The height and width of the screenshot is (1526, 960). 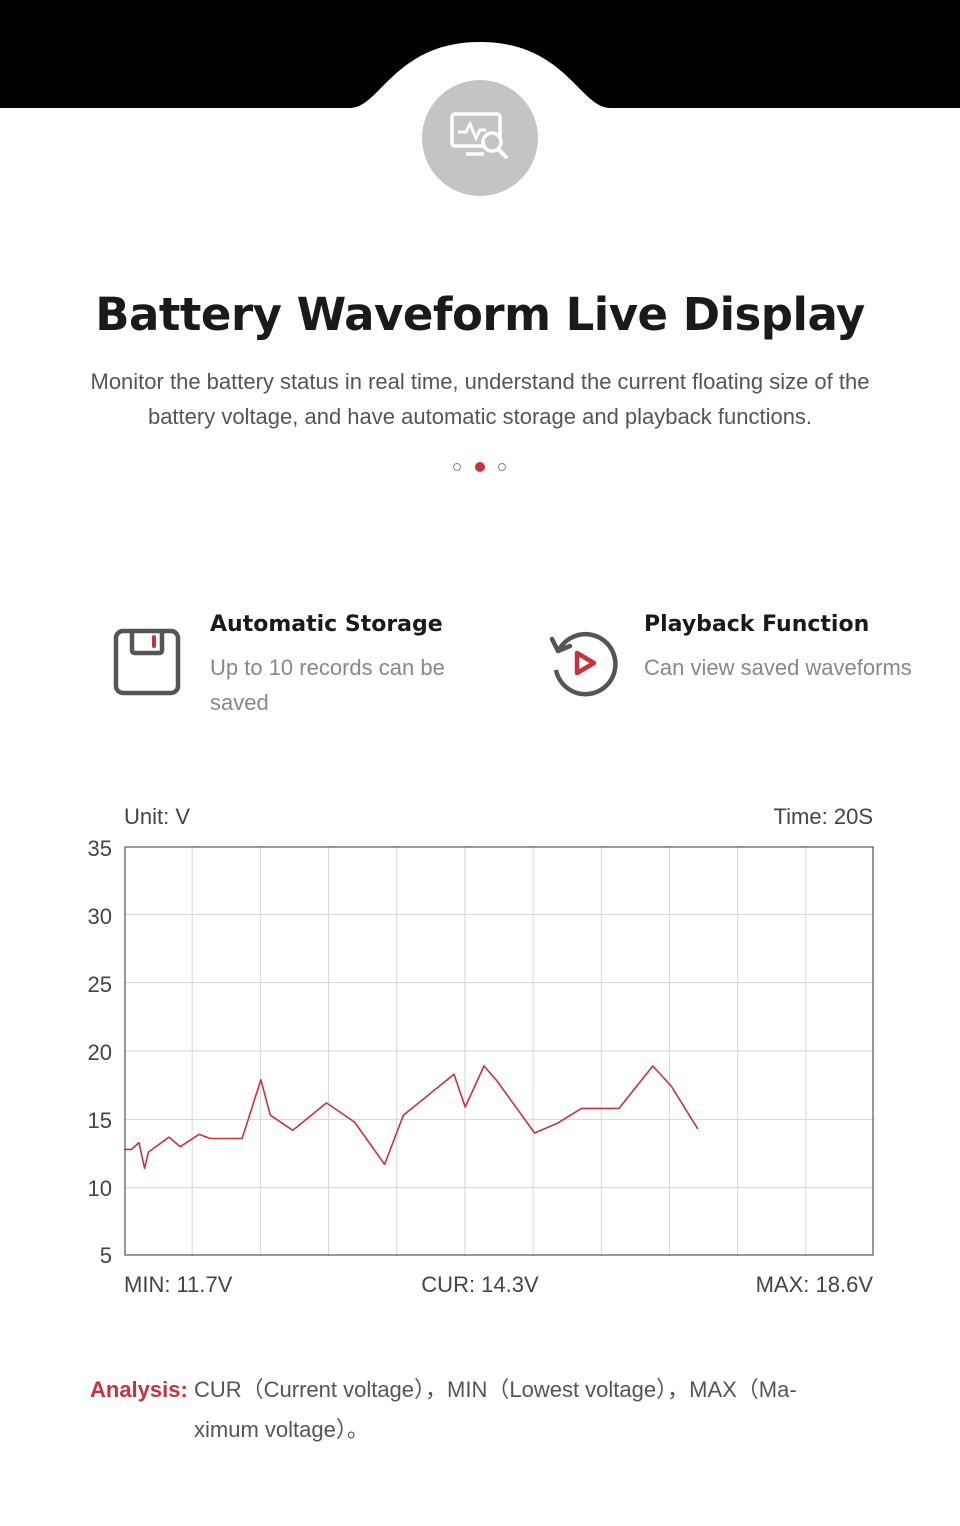 What do you see at coordinates (178, 1284) in the screenshot?
I see `chart-min-label: MIN: 11.7V` at bounding box center [178, 1284].